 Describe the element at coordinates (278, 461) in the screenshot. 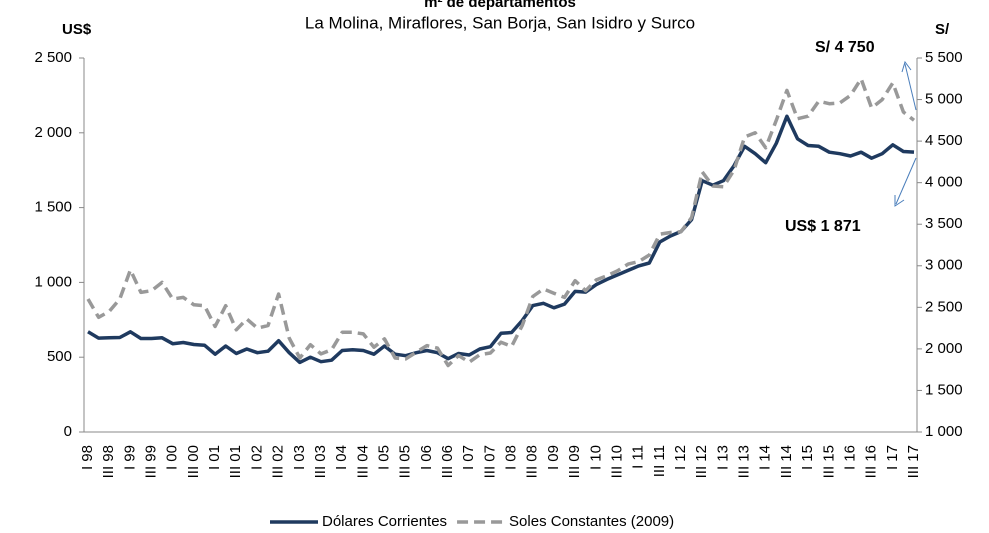

I see `x-tick-label: III 02` at that location.